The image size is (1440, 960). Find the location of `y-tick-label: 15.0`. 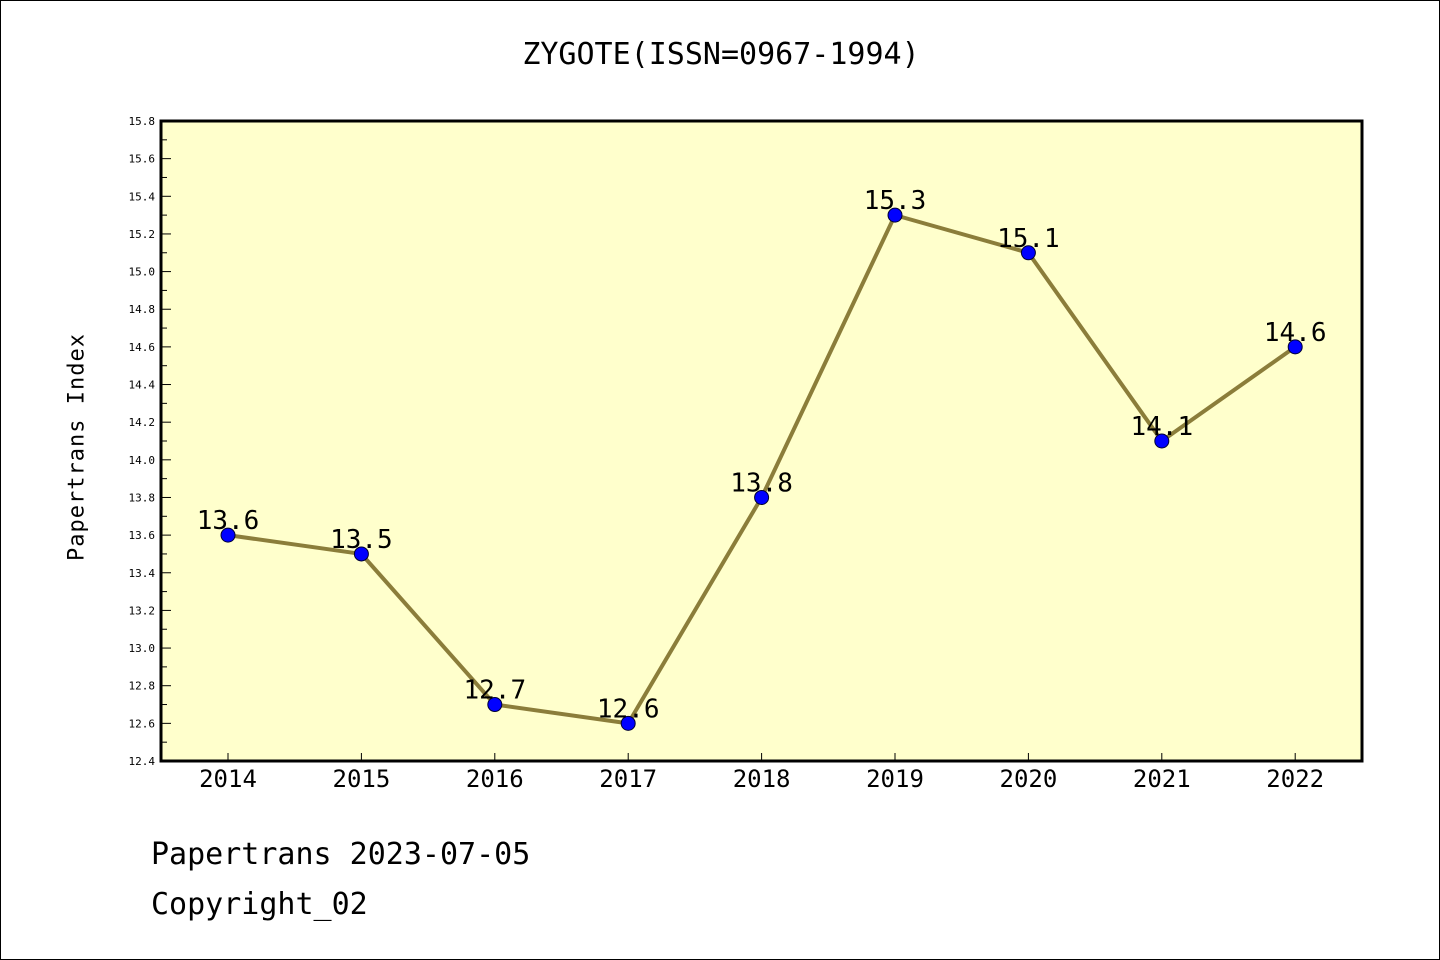

y-tick-label: 15.0 is located at coordinates (142, 272).